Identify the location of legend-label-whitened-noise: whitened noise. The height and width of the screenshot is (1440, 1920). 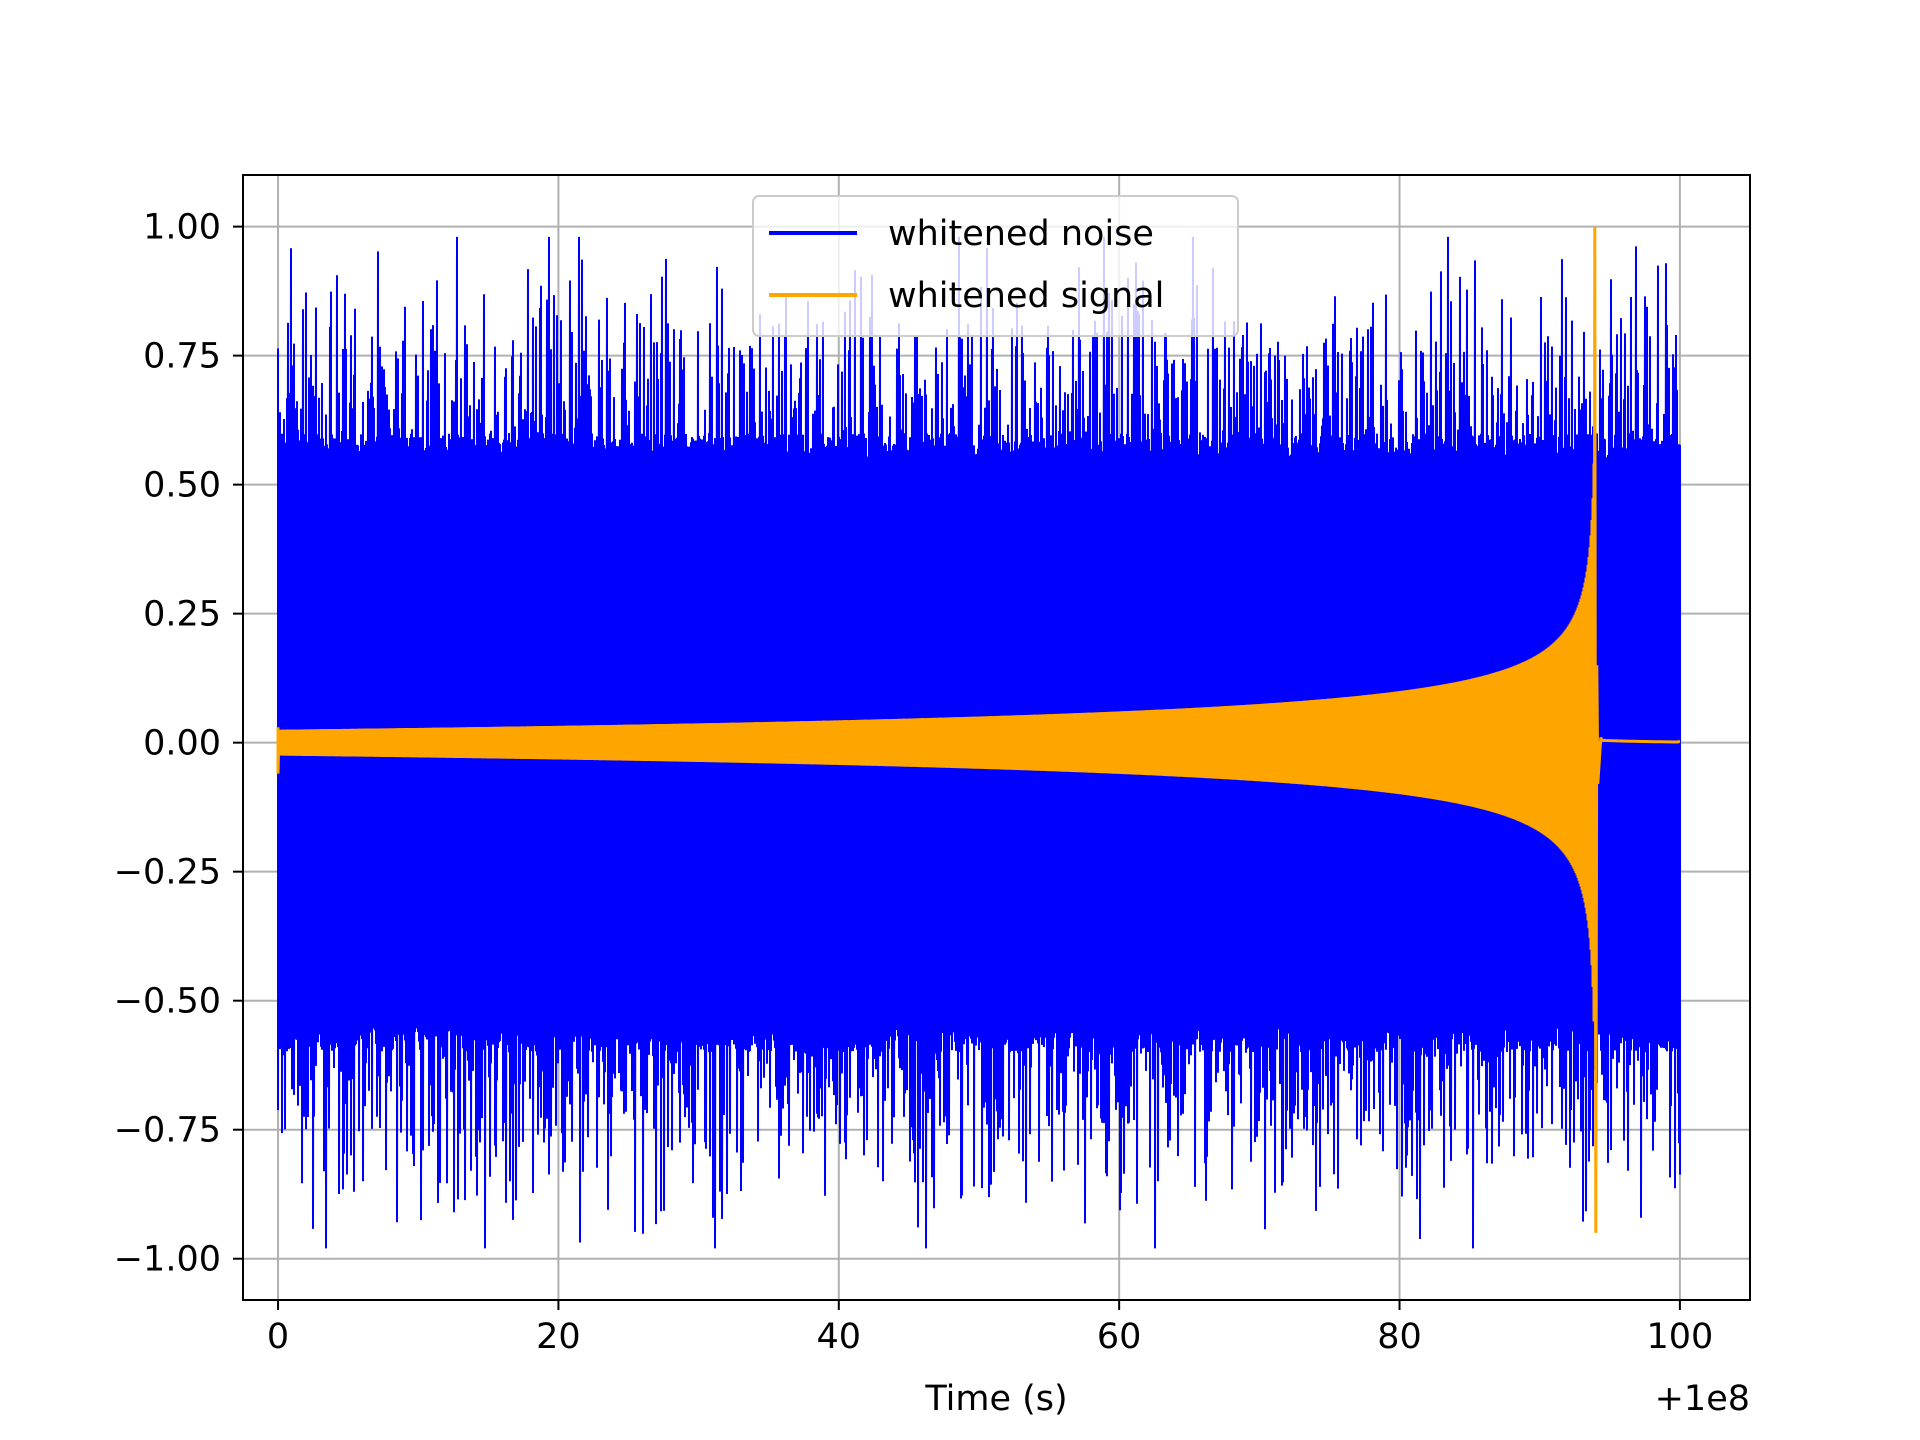
(1021, 234).